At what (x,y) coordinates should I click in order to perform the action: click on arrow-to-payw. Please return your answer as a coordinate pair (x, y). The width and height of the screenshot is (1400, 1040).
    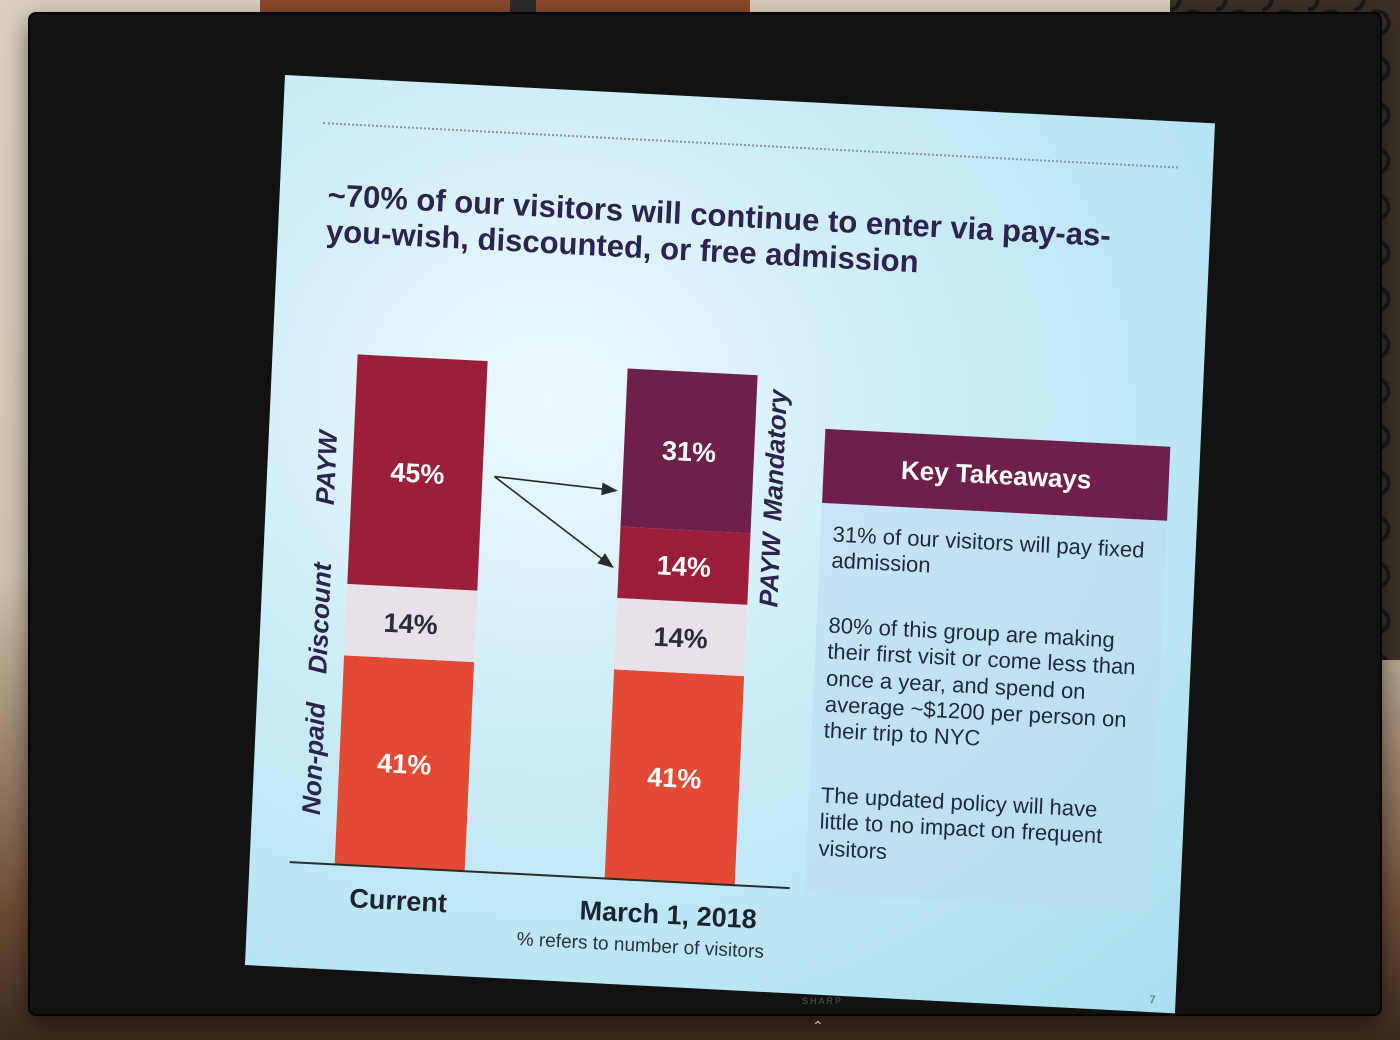
    Looking at the image, I should click on (553, 522).